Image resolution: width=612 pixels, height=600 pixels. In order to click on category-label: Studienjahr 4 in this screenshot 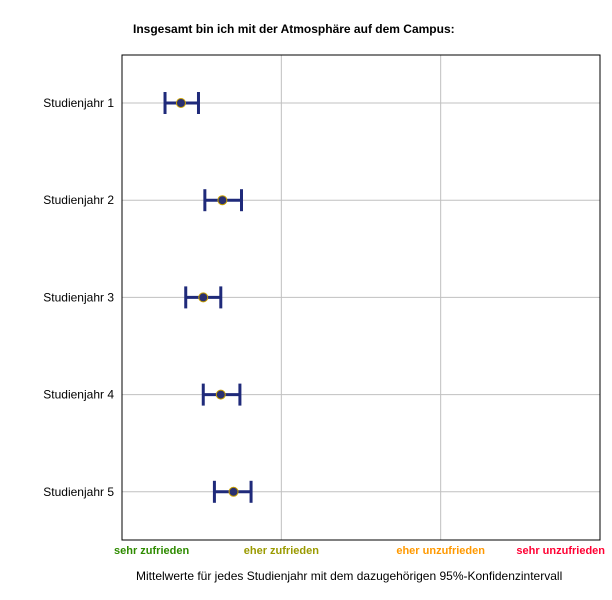, I will do `click(78, 395)`.